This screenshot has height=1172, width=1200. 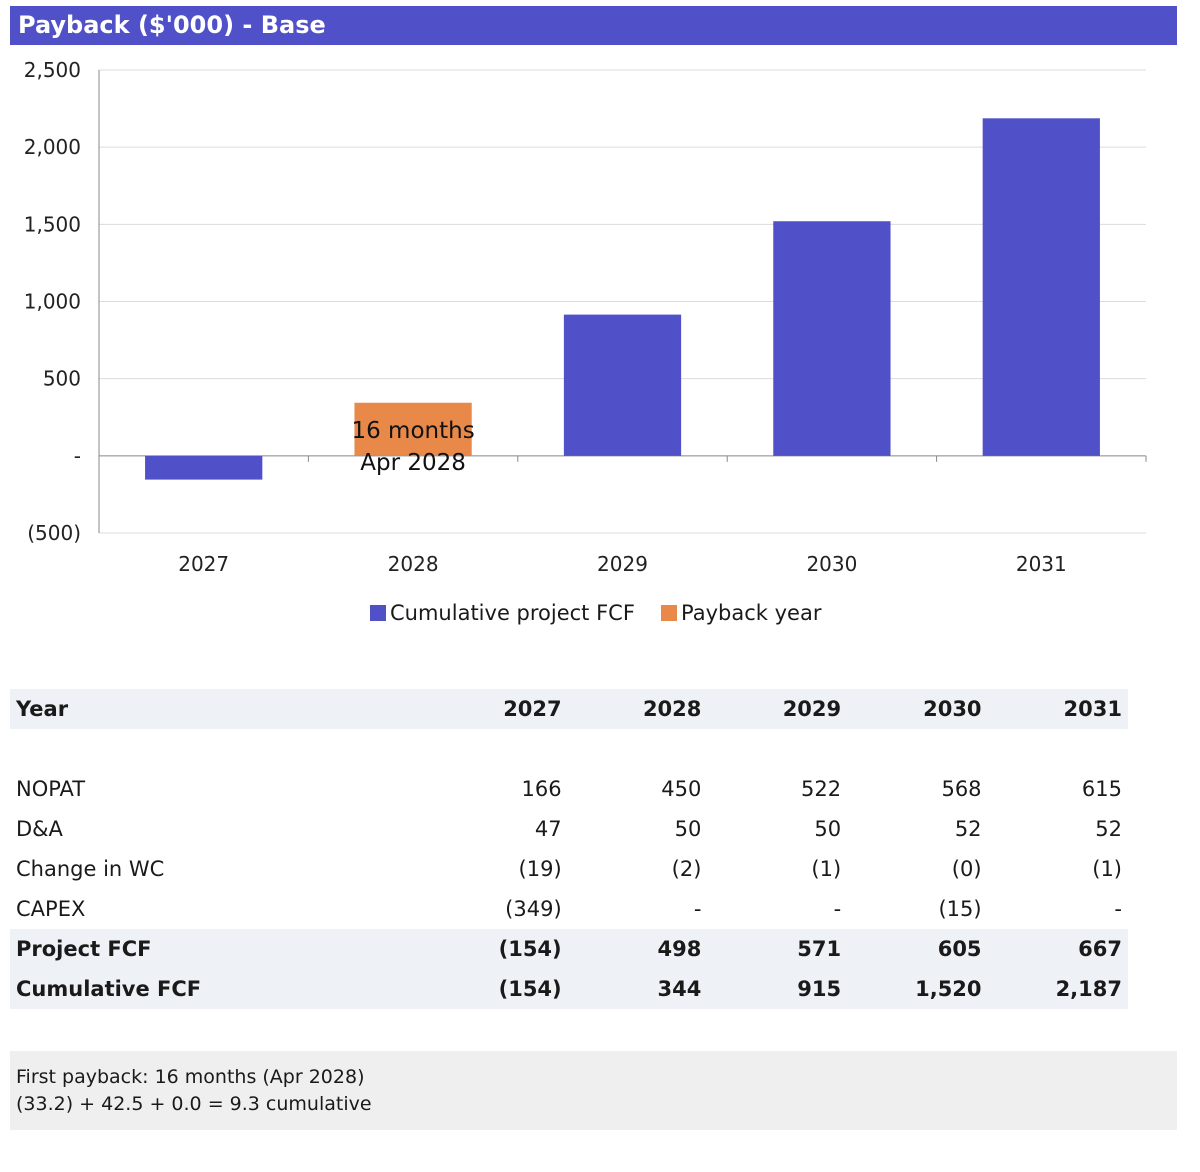 I want to click on x-tick-label: 2031, so click(x=1041, y=564).